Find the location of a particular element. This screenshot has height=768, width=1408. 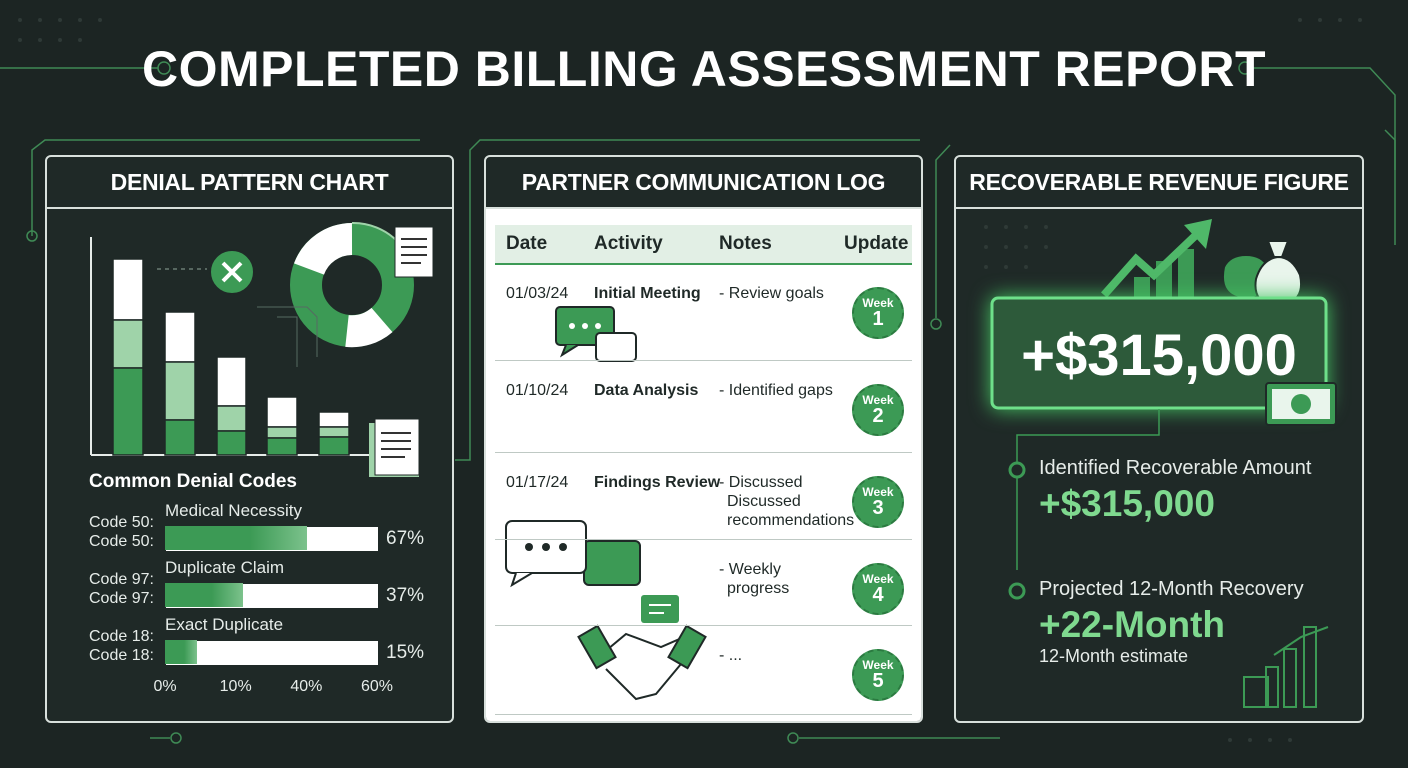

log-note: Discussed is located at coordinates (764, 501).